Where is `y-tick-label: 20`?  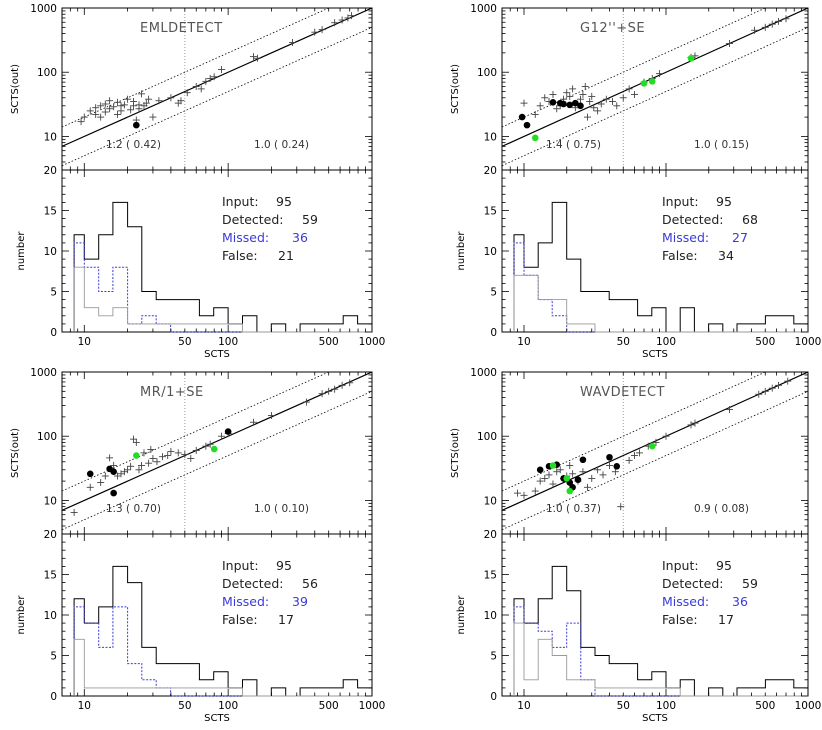 y-tick-label: 20 is located at coordinates (50, 171).